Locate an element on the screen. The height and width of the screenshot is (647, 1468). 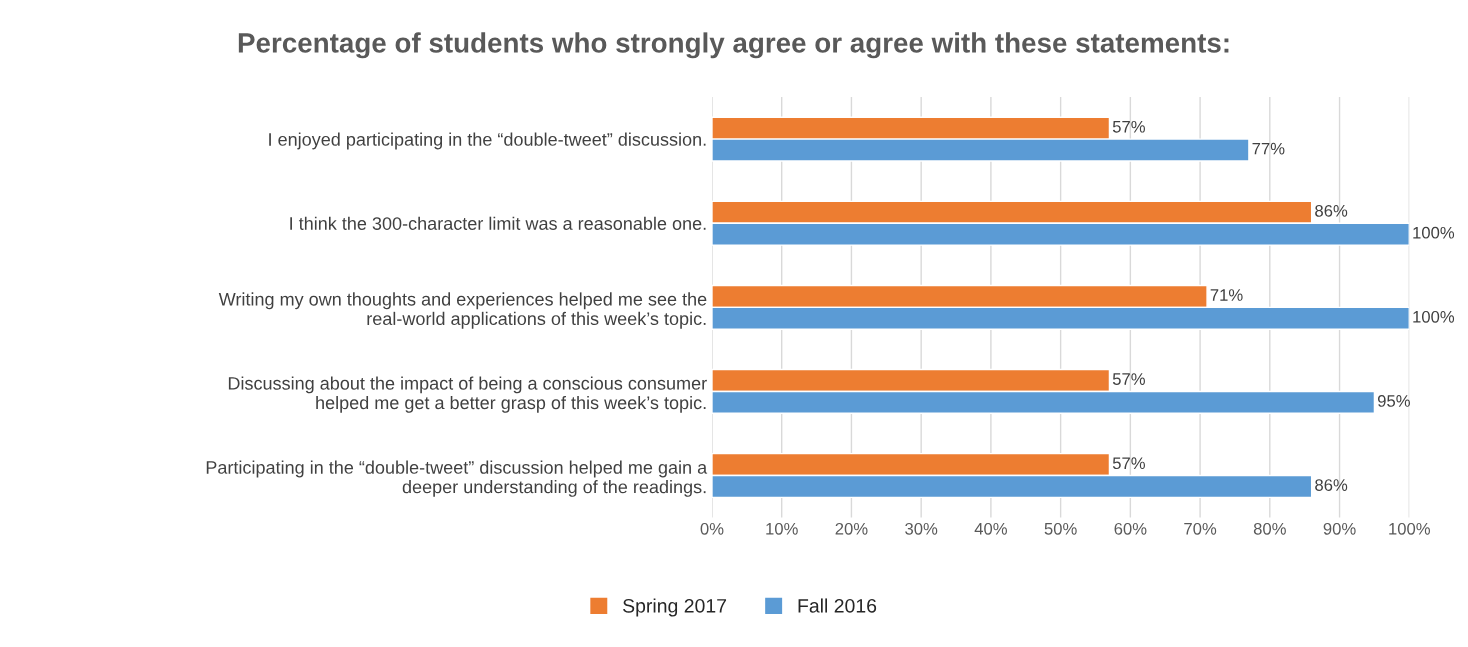
chart-title: Percentage of students who strongly agree or agree with these statements: is located at coordinates (733, 45).